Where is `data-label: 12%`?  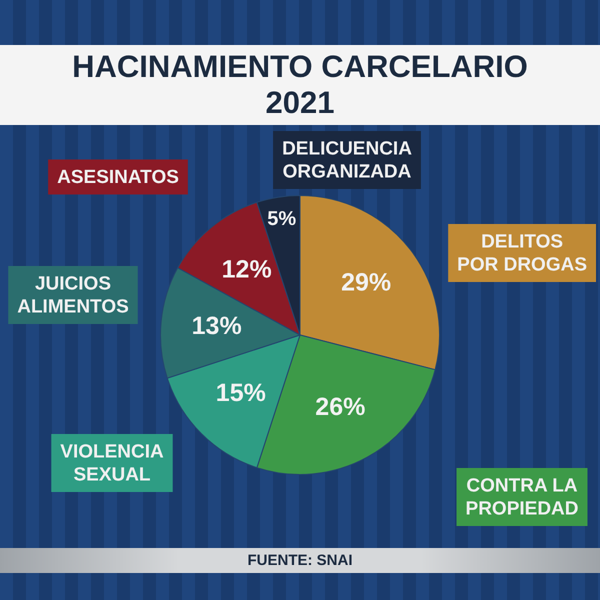 data-label: 12% is located at coordinates (247, 269).